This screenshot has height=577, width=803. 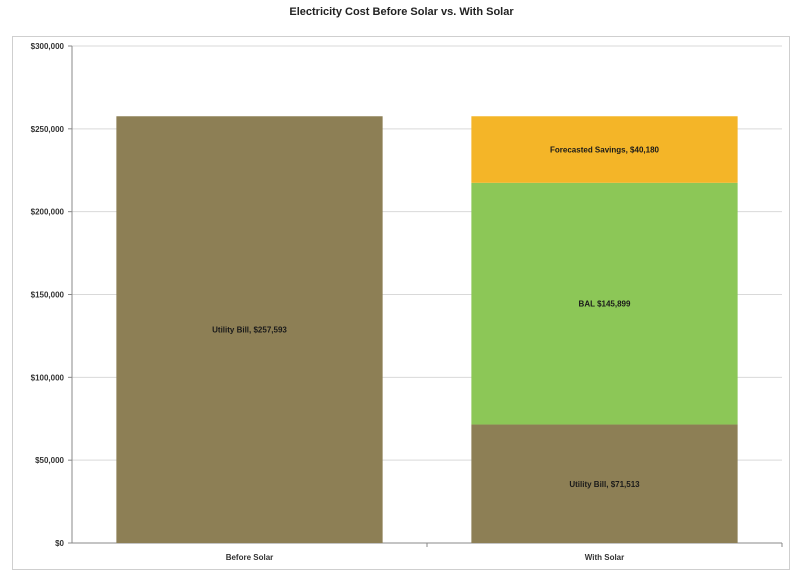 I want to click on data-label: Utility Bill, $257,593, so click(x=249, y=330).